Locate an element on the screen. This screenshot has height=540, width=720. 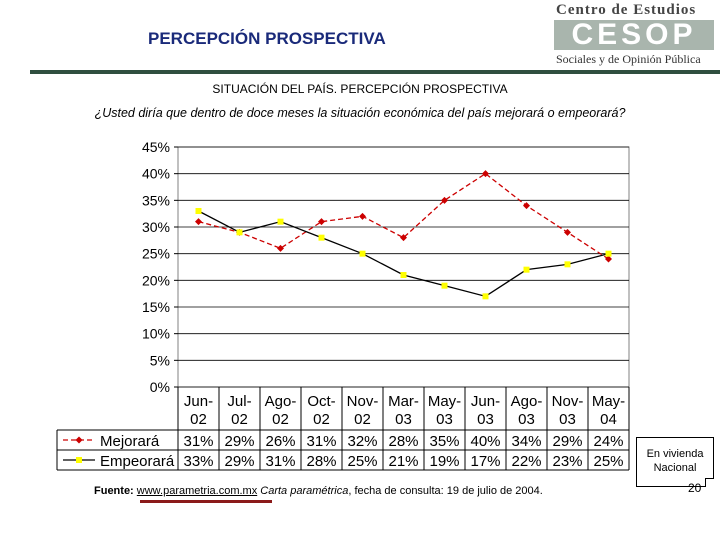
note-callout: En vivienda Nacional is located at coordinates (675, 462).